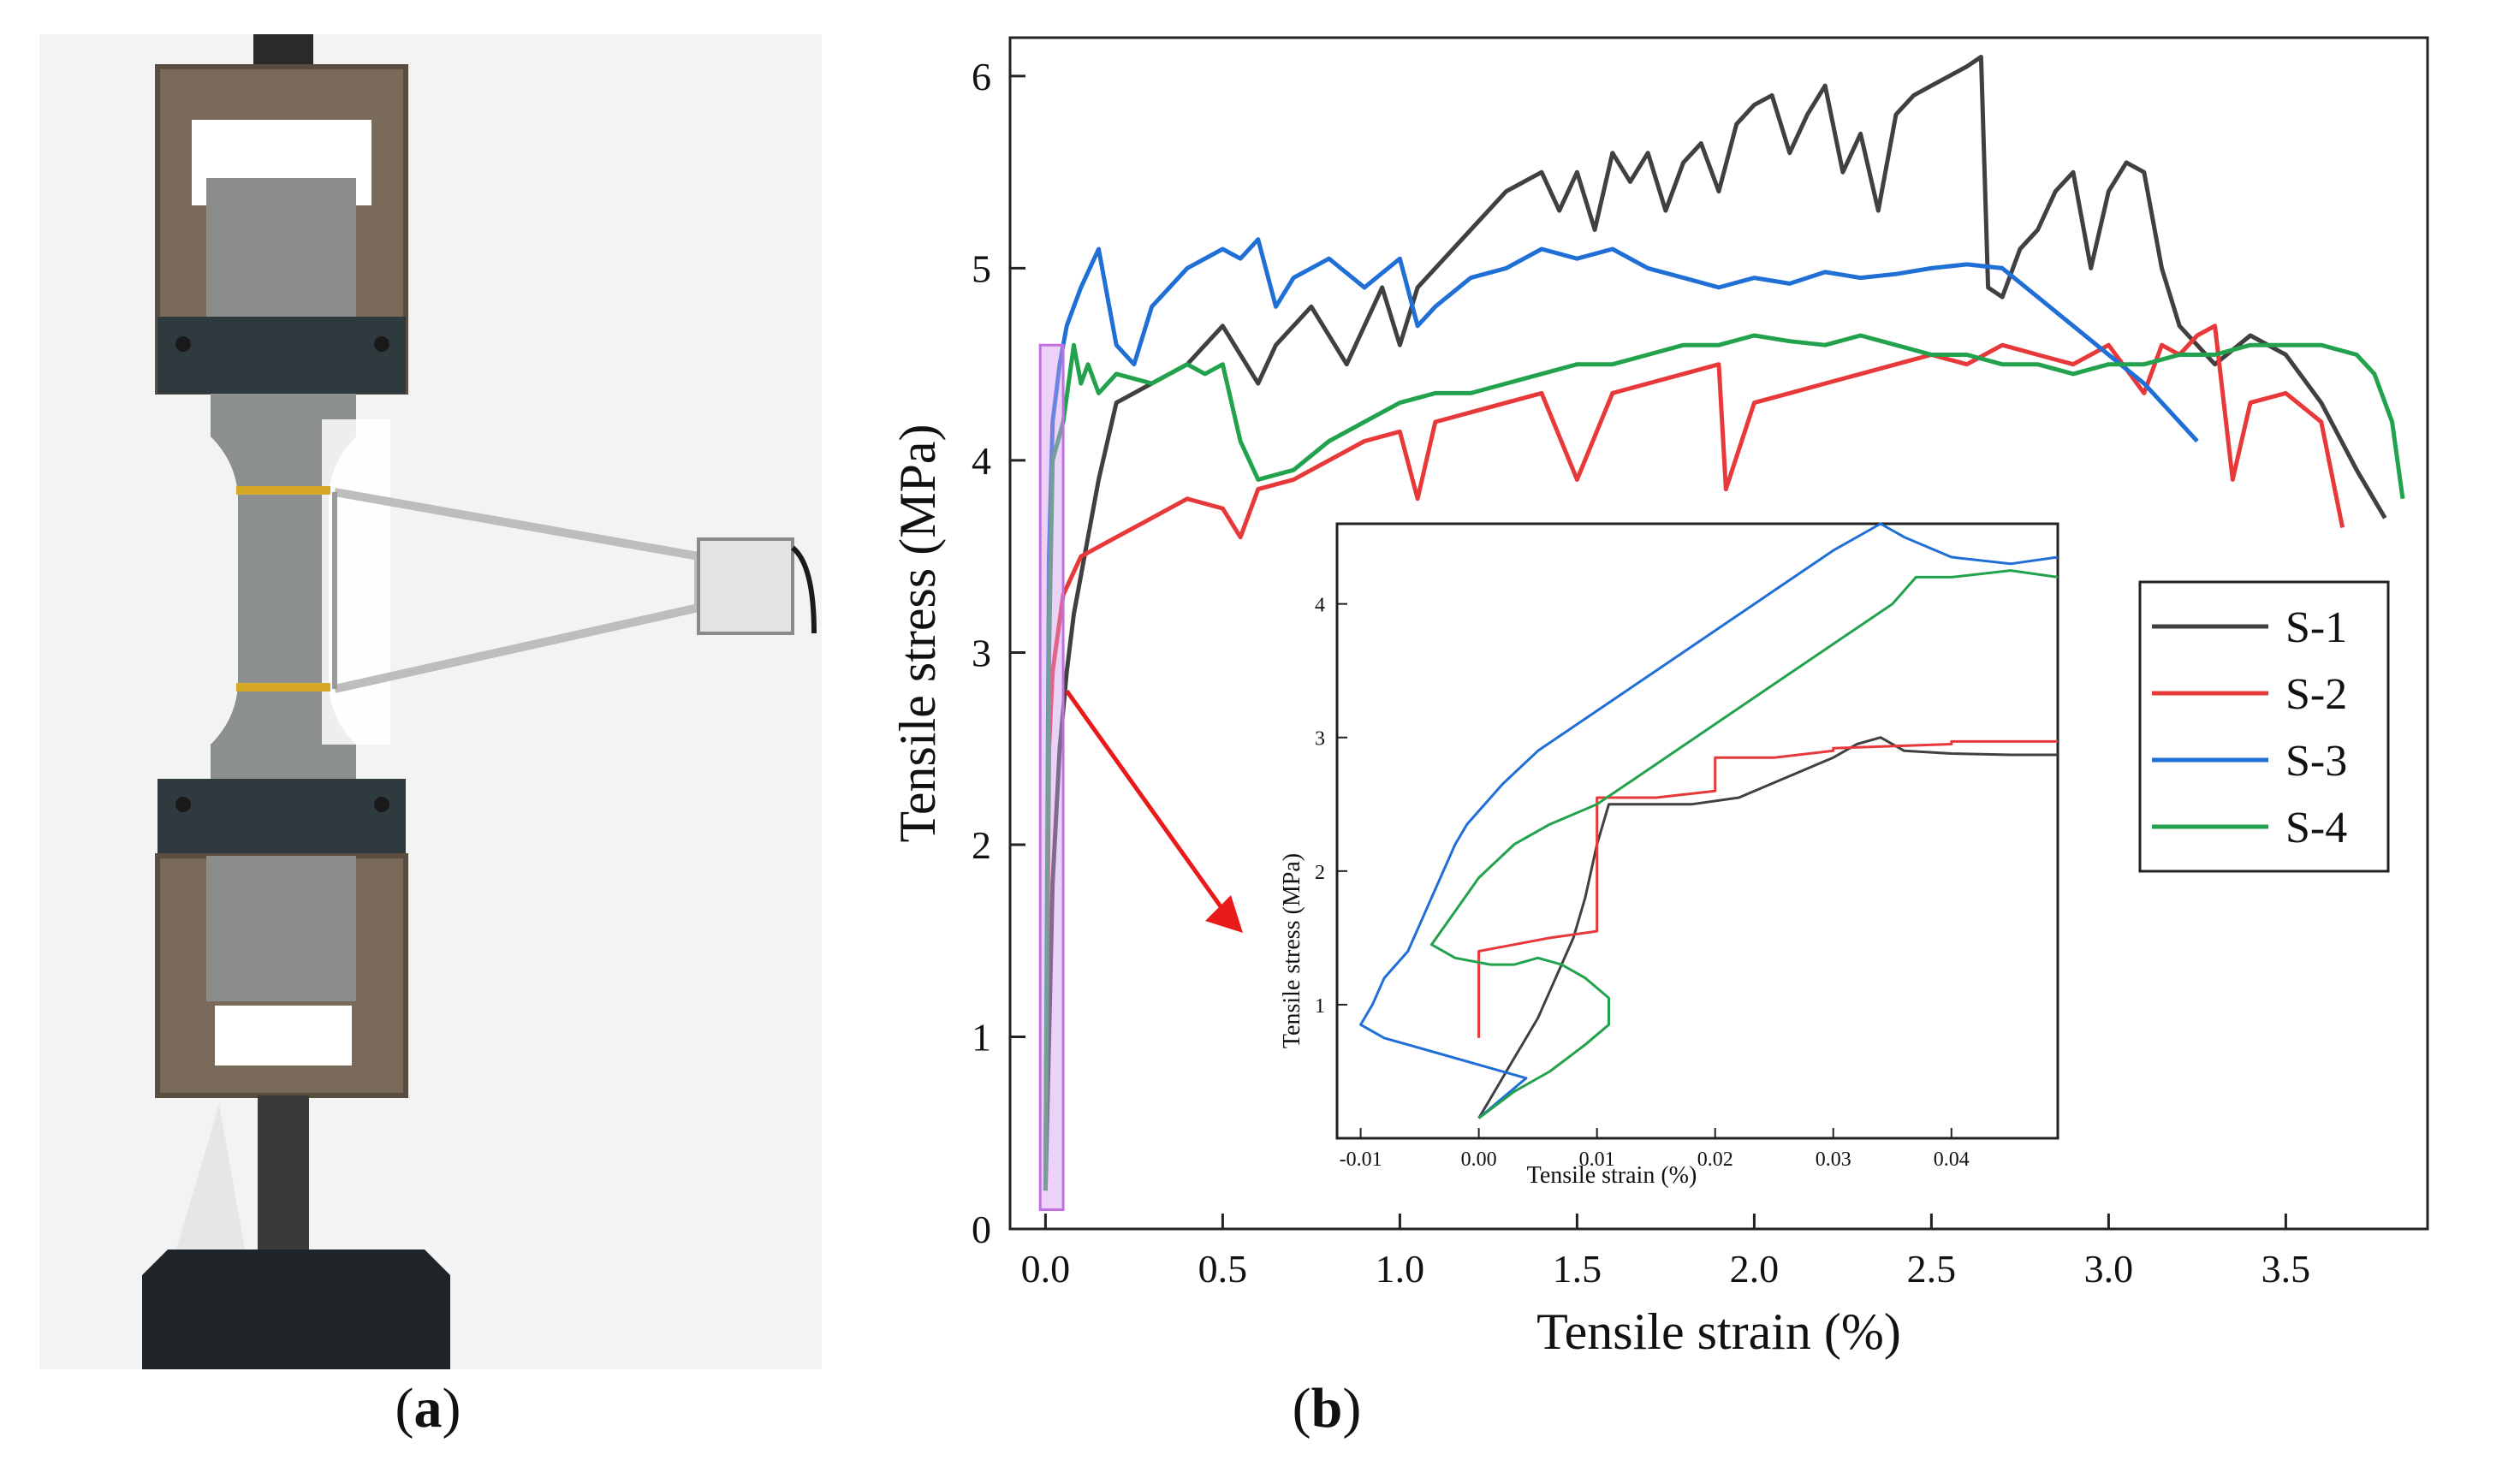  I want to click on zoom-arrow, so click(1149, 806).